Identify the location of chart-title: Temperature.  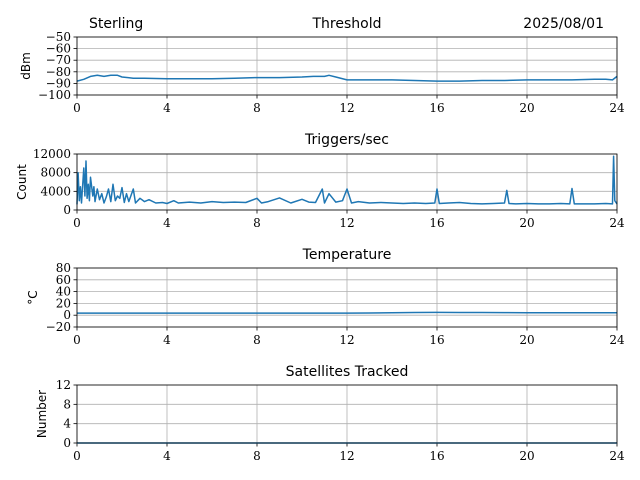
(347, 255).